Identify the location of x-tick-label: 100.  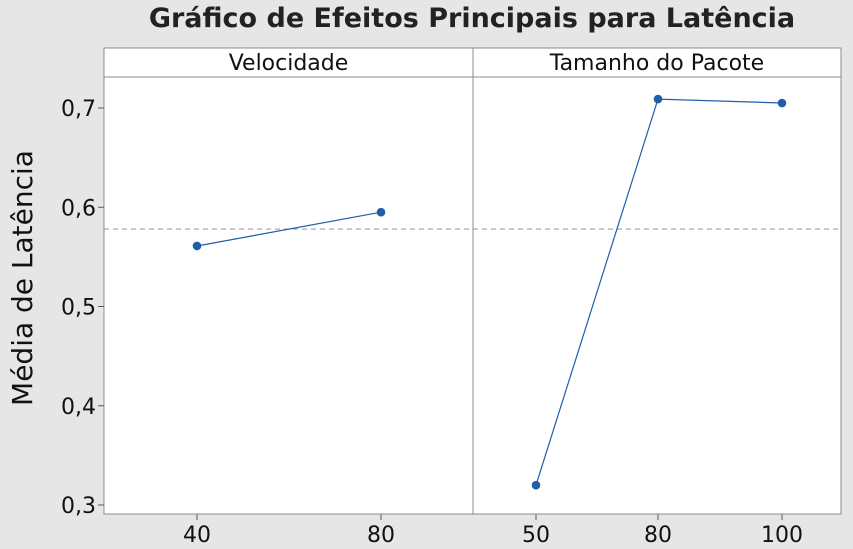
(782, 535).